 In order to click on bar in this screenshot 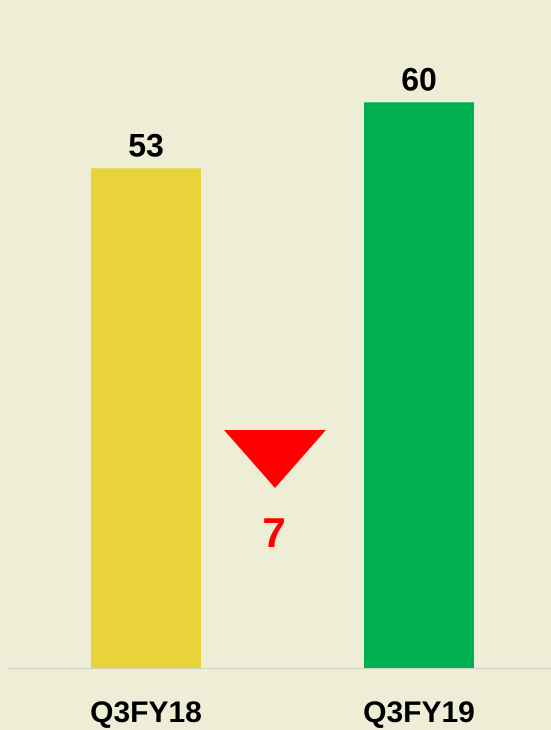, I will do `click(146, 418)`.